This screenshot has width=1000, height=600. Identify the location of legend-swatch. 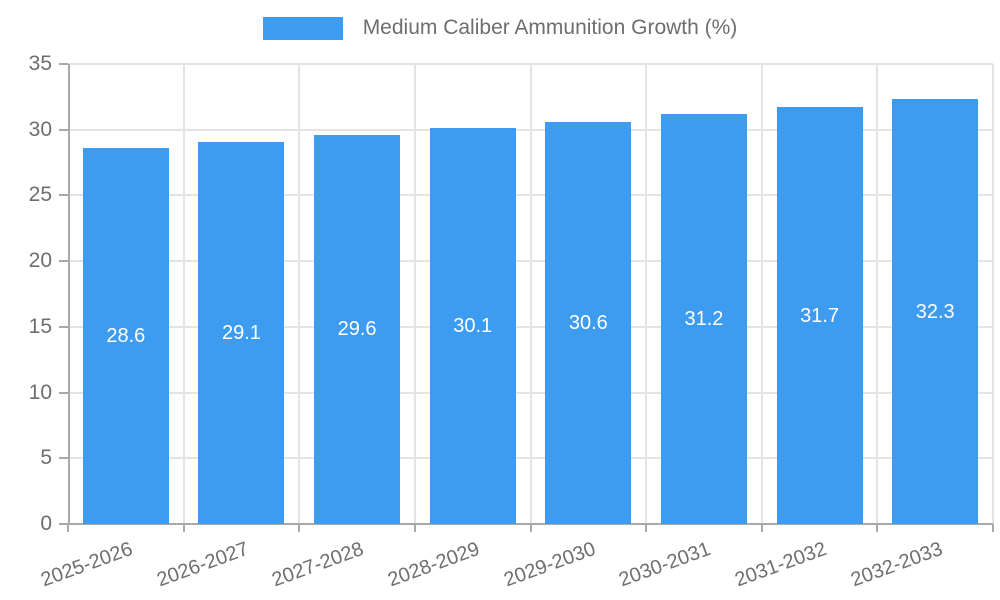
(302, 28).